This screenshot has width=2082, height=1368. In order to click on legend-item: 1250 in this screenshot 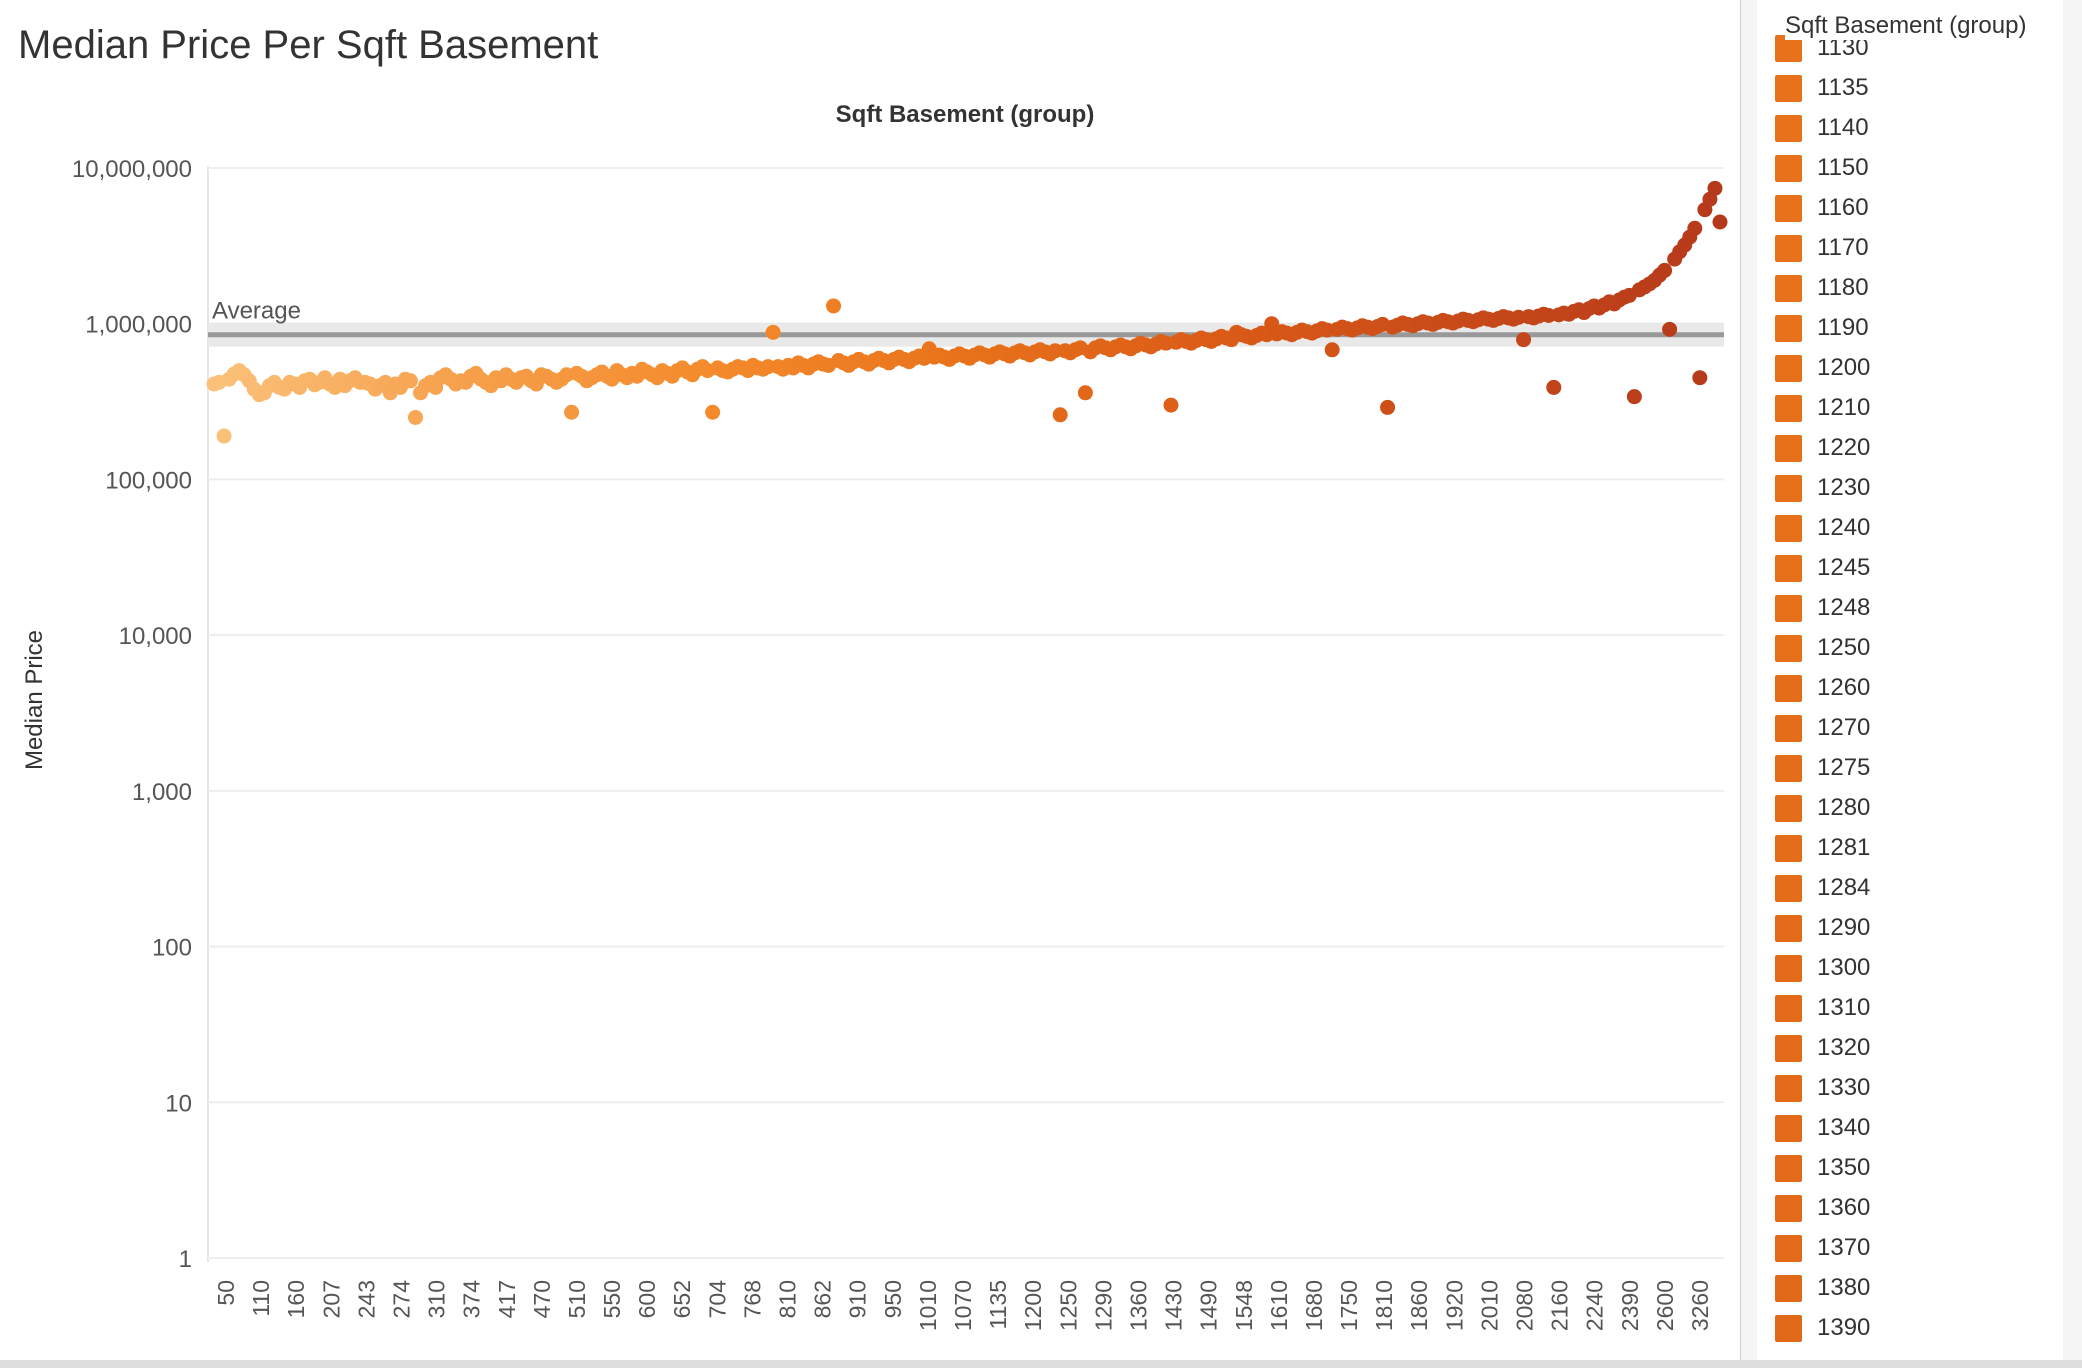, I will do `click(1915, 647)`.